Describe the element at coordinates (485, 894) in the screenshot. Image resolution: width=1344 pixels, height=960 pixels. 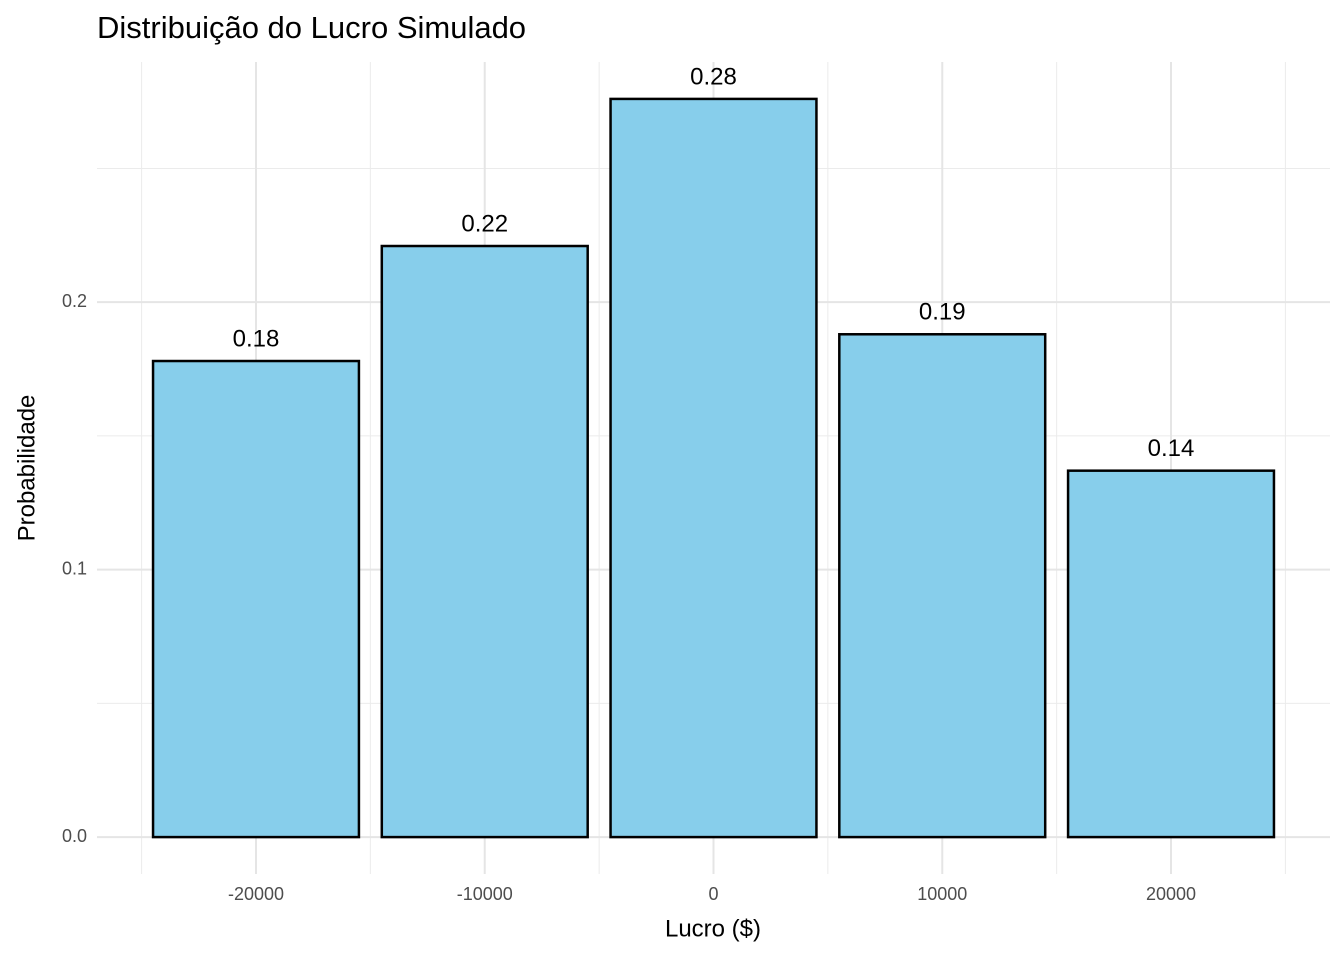
I see `x-tick-label: -10000` at that location.